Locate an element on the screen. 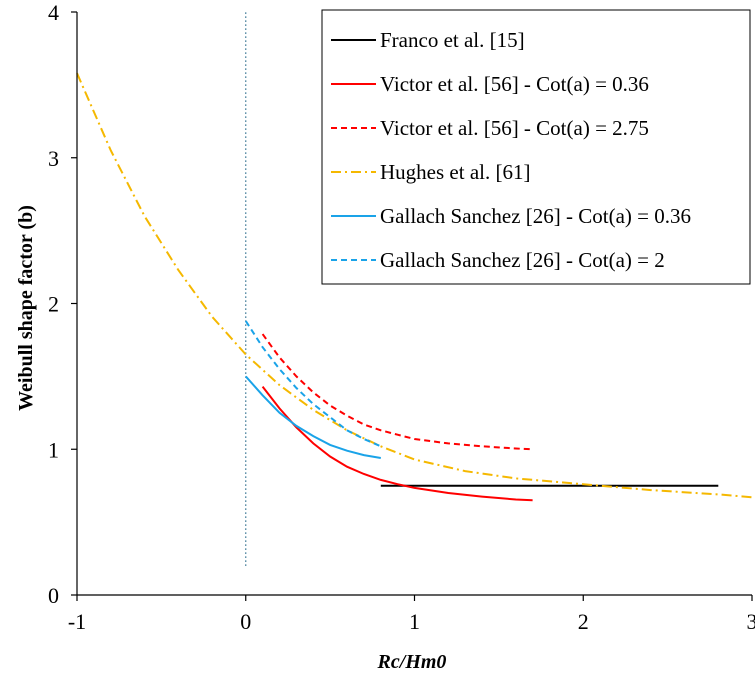  y-tick-label: 0 is located at coordinates (53, 595).